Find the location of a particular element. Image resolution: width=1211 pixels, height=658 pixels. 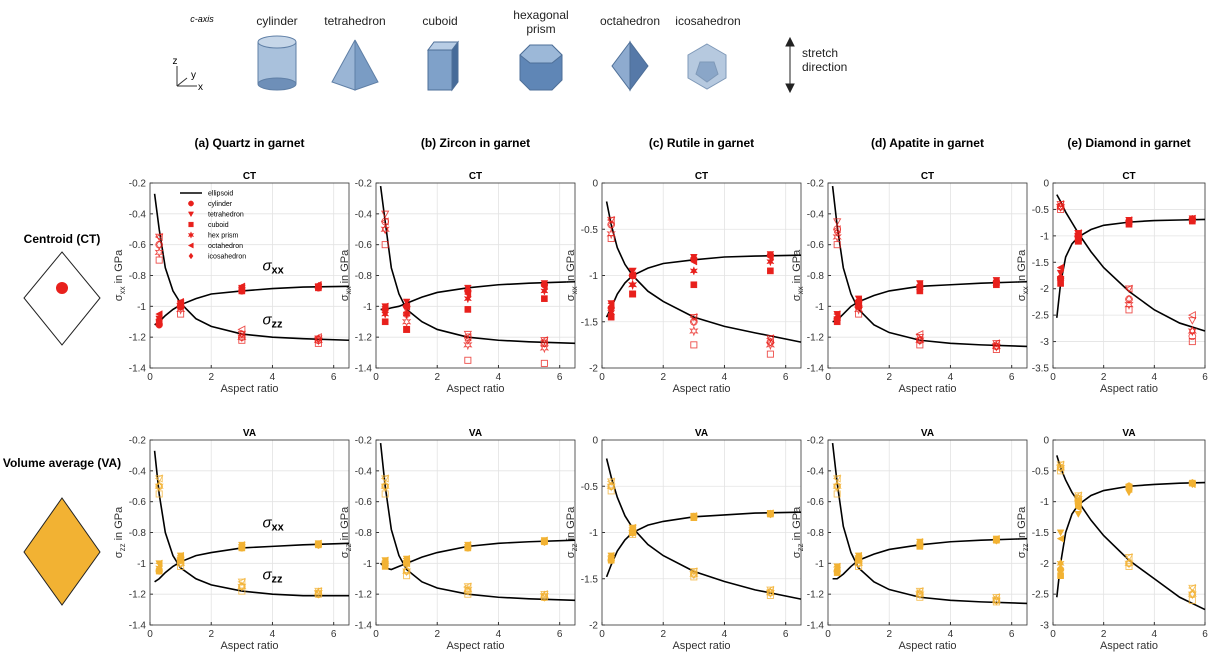

y-tick-label: -0.6 is located at coordinates (364, 502).